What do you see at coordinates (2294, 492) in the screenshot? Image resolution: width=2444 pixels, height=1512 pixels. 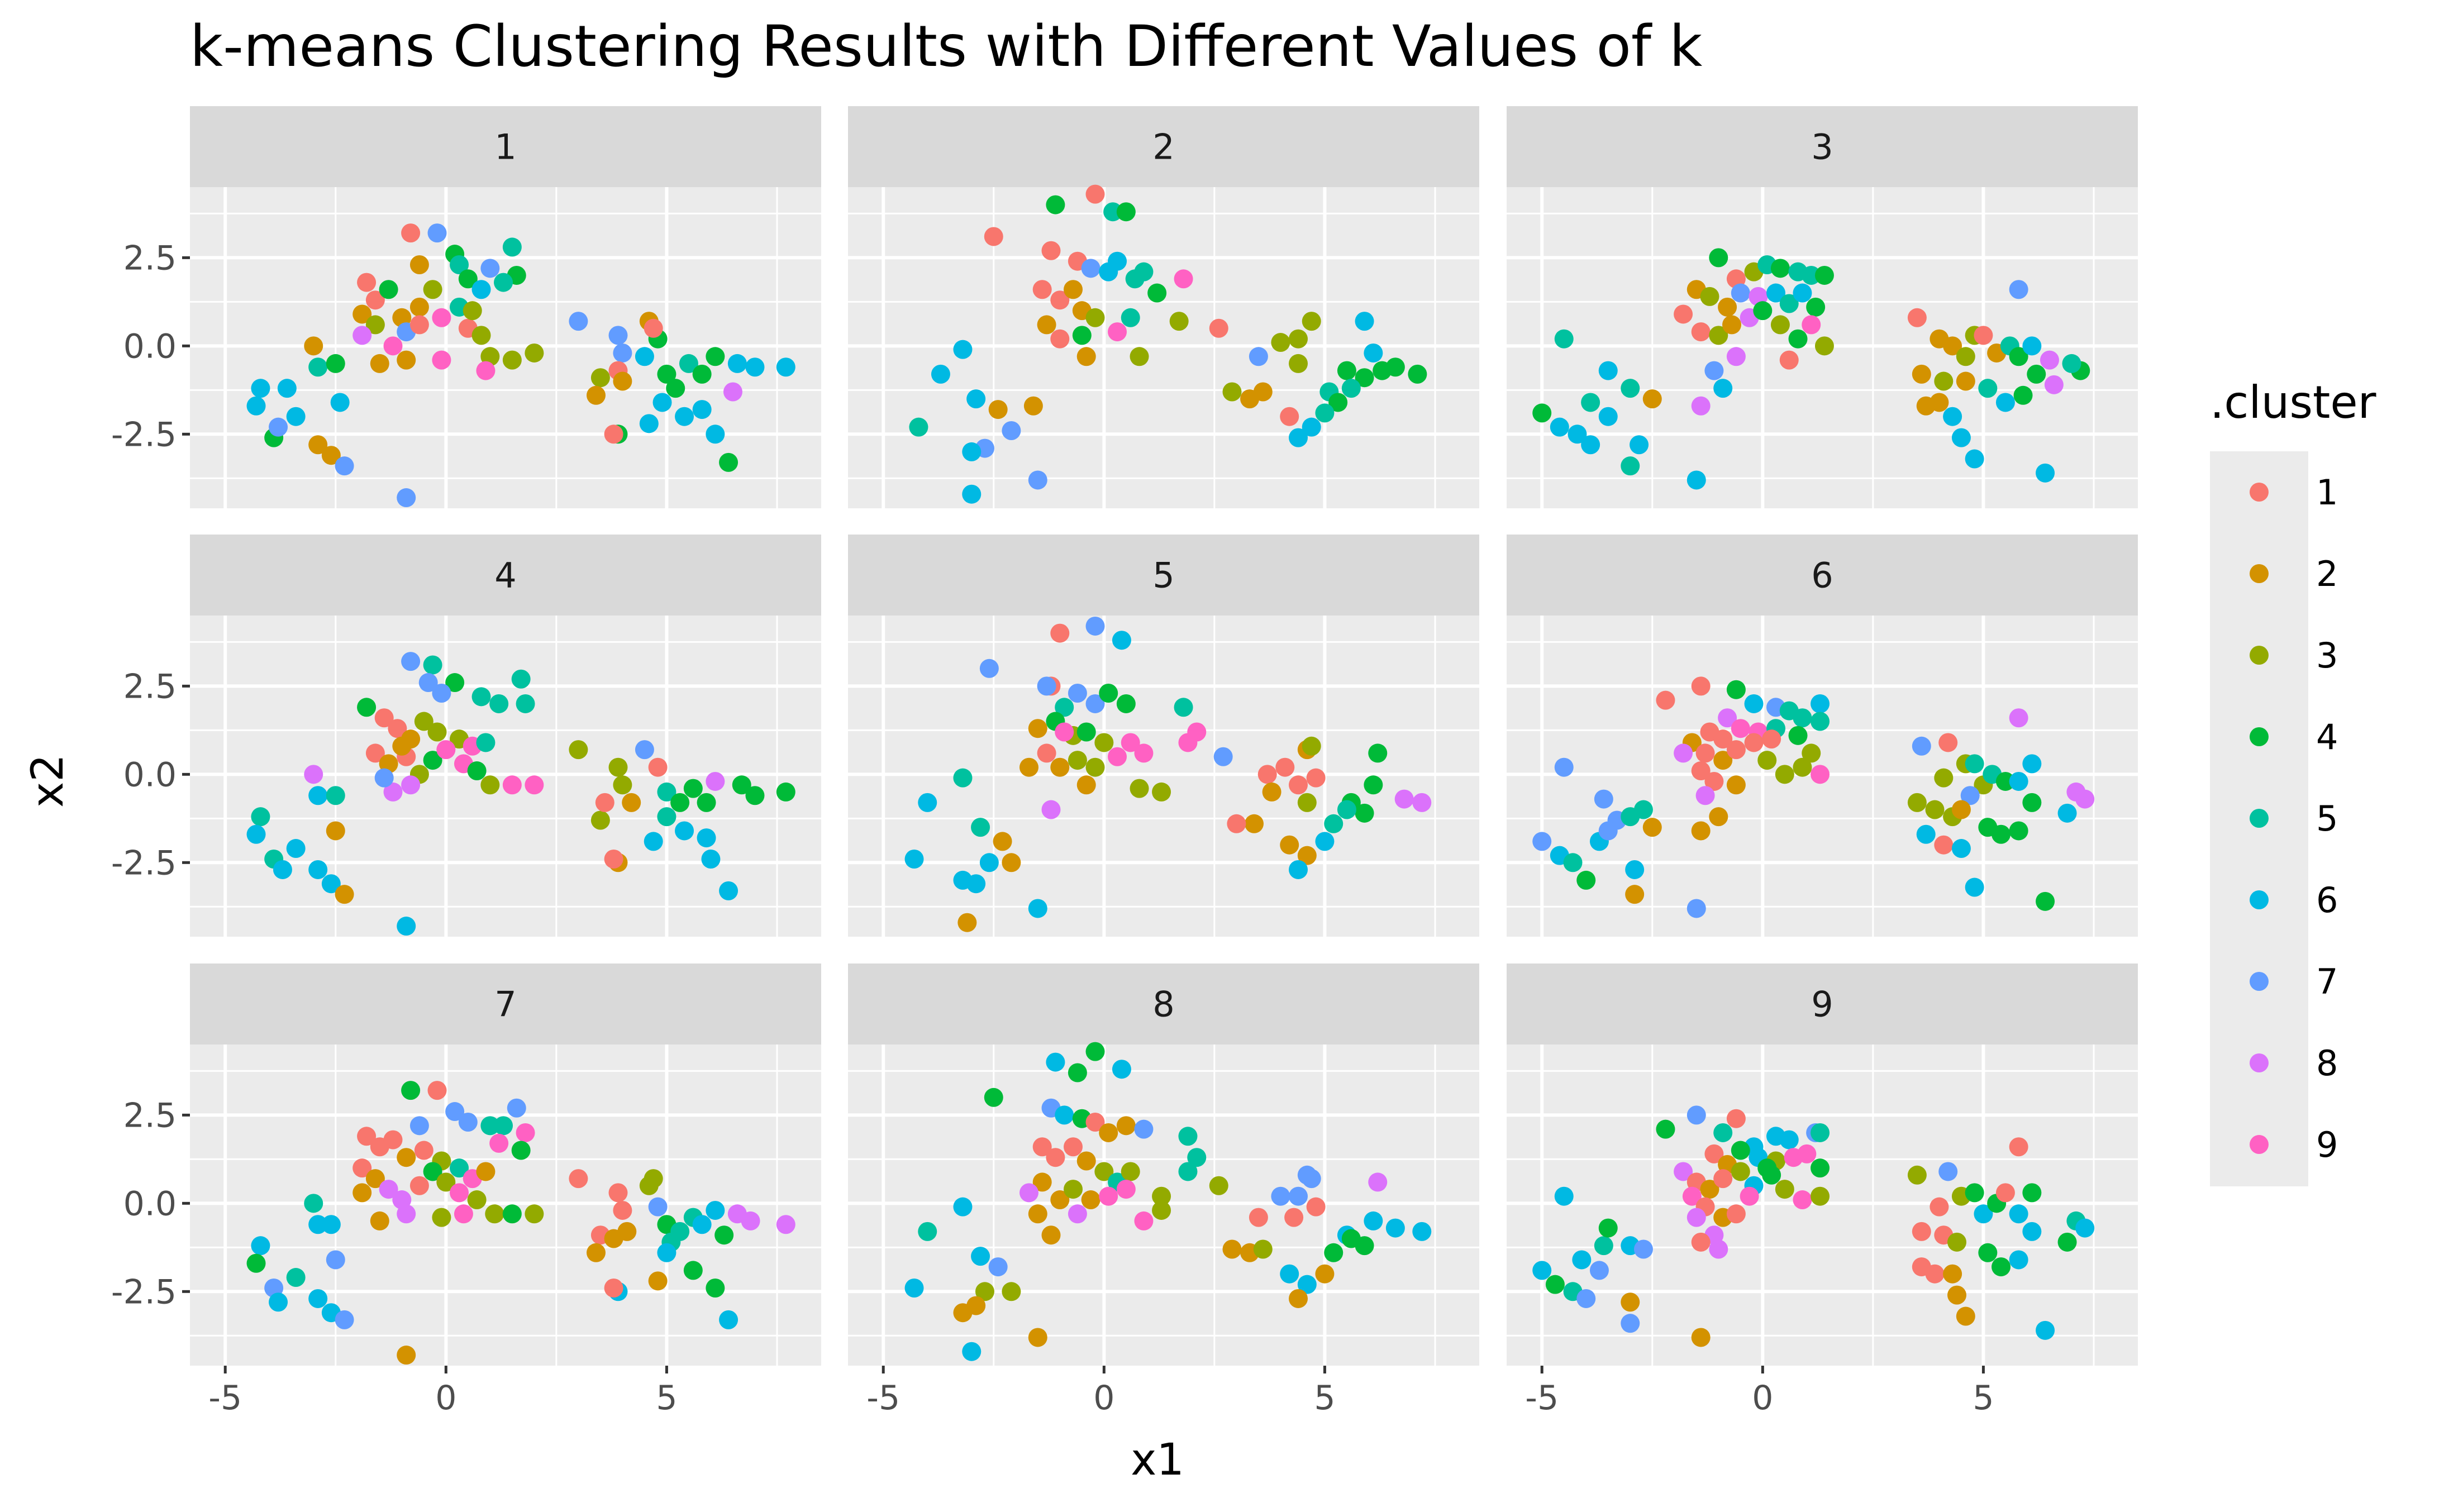 I see `legend-item-1: 1` at bounding box center [2294, 492].